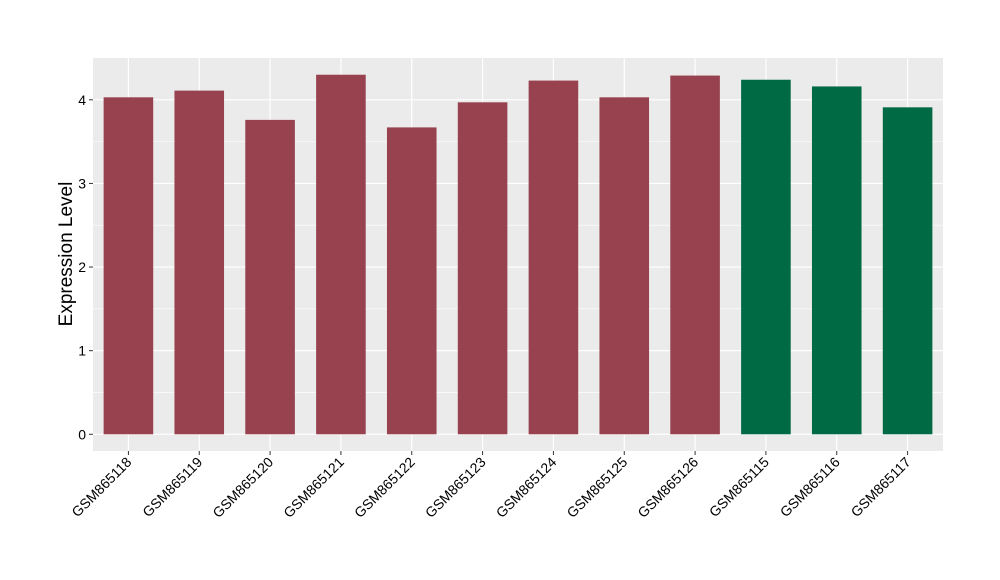 This screenshot has width=1000, height=580. I want to click on x-tick-label: GSM865121, so click(313, 487).